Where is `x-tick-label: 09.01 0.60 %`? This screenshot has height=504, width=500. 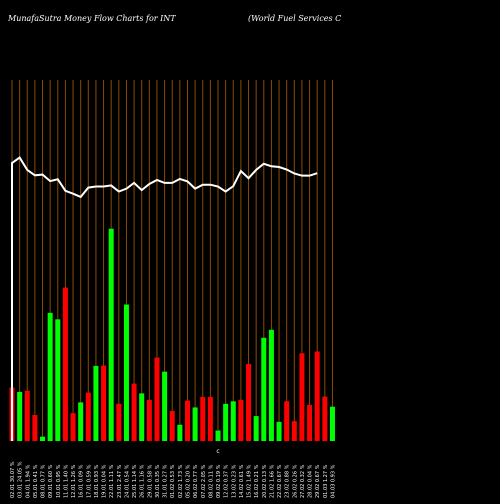 x-tick-label: 09.01 0.60 % is located at coordinates (51, 481).